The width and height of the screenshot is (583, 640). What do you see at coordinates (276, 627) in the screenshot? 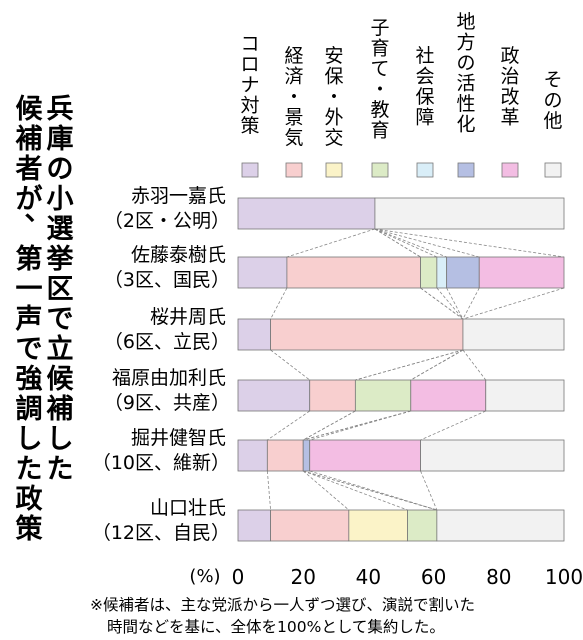
I see `footnote-line: 時間などを基に、全体を100%として集約した。` at bounding box center [276, 627].